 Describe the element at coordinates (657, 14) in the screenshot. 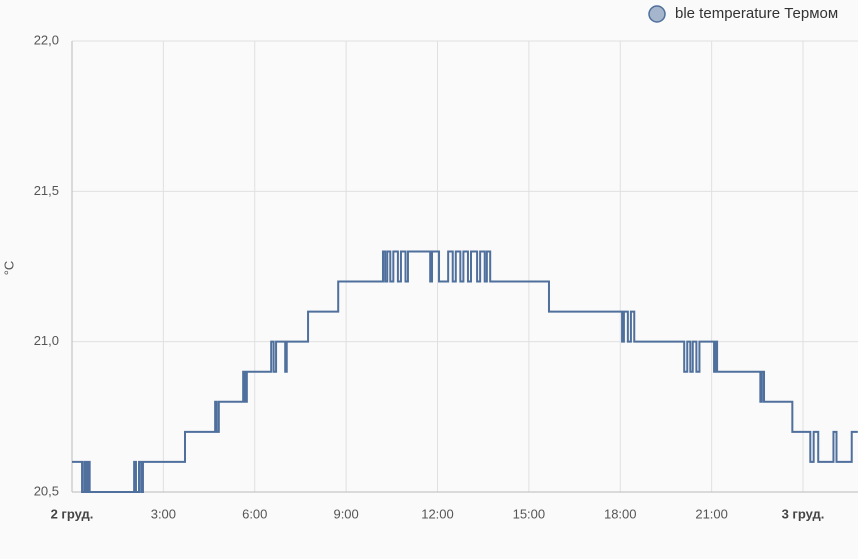

I see `legend-marker` at that location.